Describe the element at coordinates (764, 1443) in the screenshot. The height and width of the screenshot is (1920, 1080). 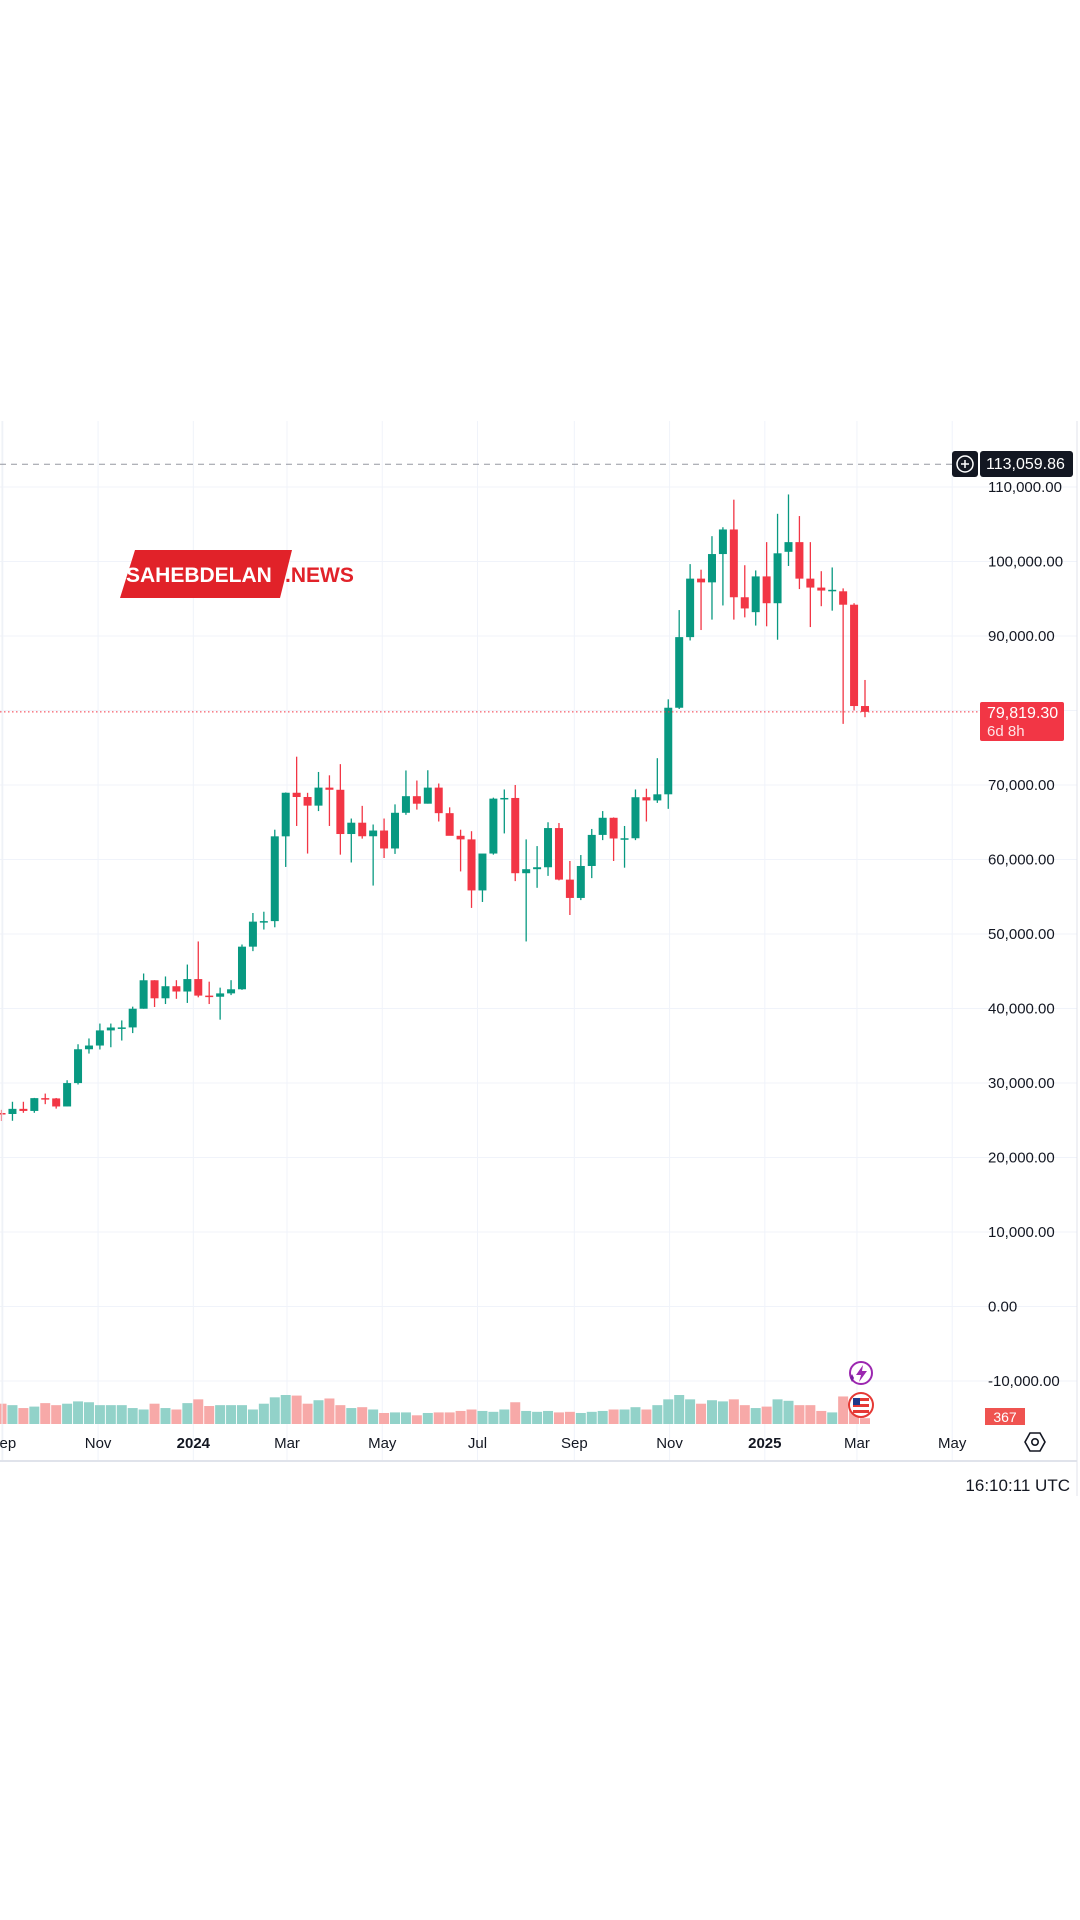
I see `time-tick-label: 2025` at that location.